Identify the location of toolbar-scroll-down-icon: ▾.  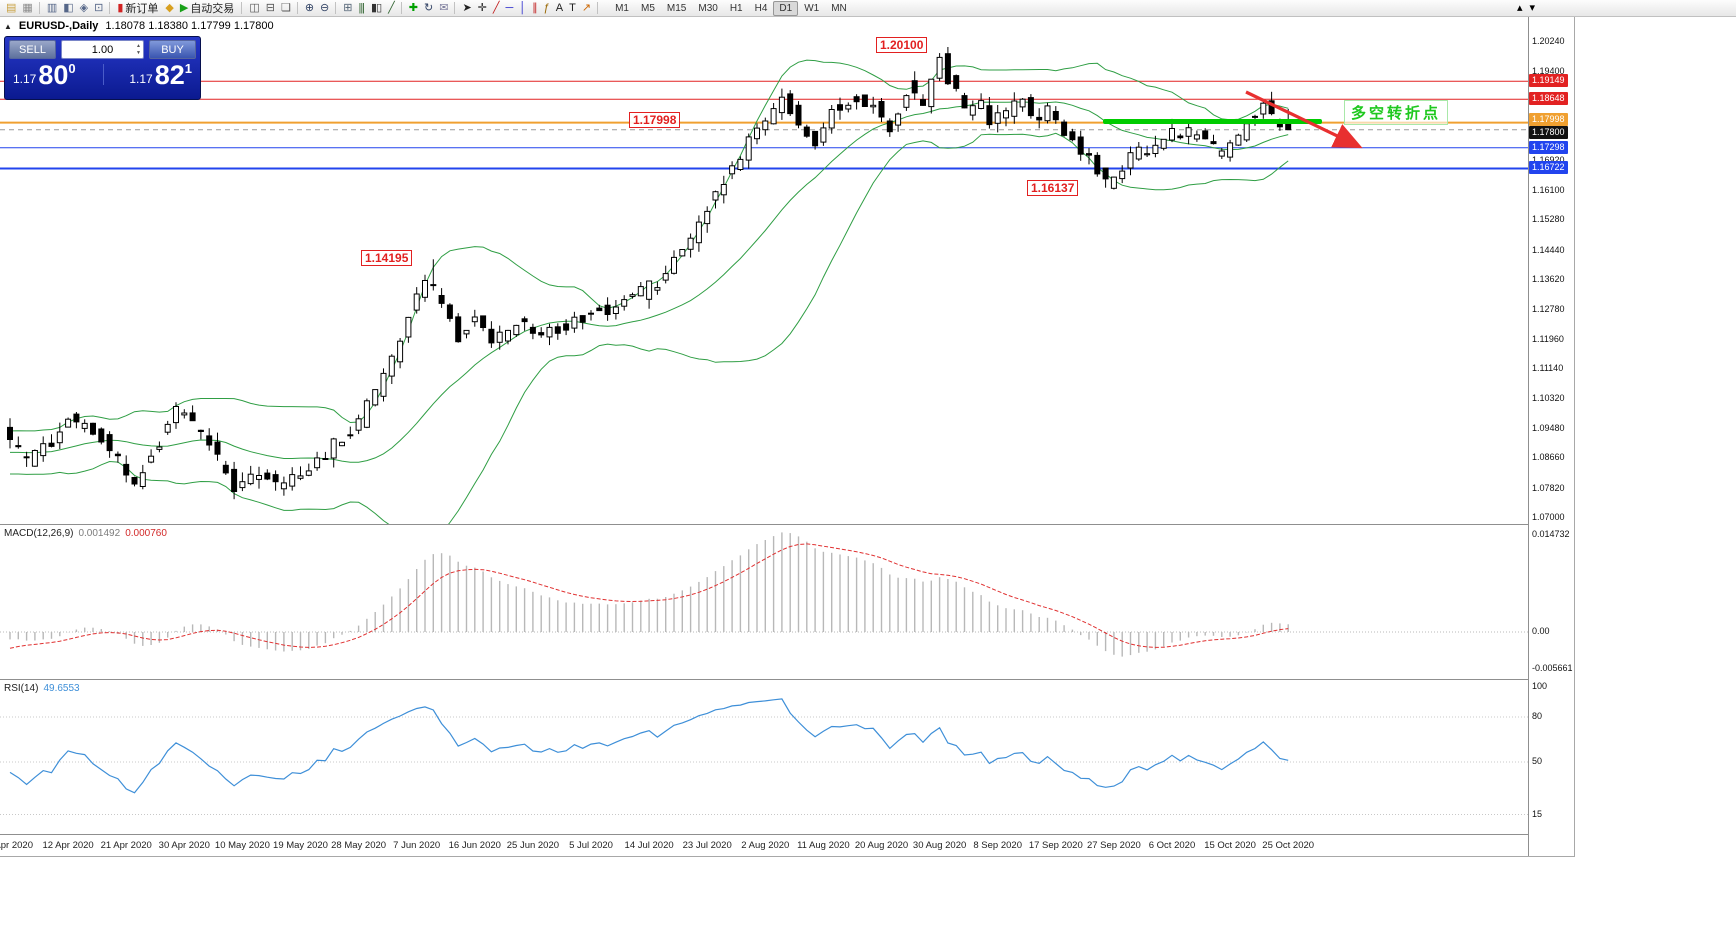
(1532, 8).